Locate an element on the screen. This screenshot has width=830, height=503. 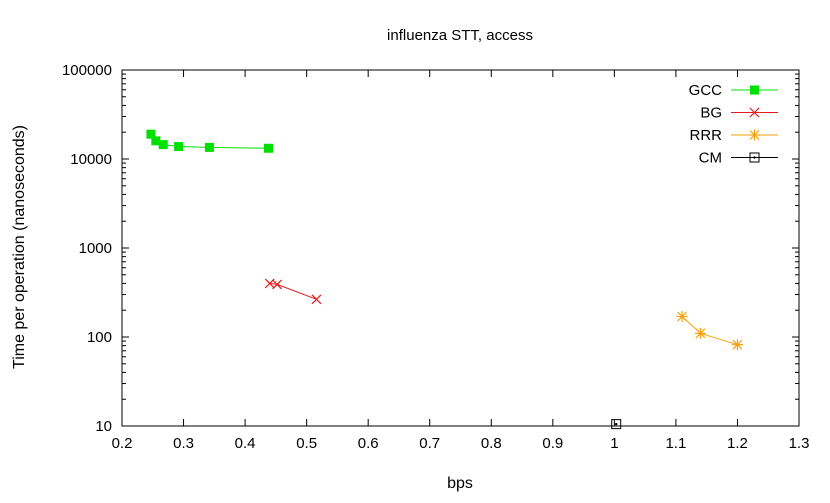
x-tick-label: 0.8 is located at coordinates (491, 443).